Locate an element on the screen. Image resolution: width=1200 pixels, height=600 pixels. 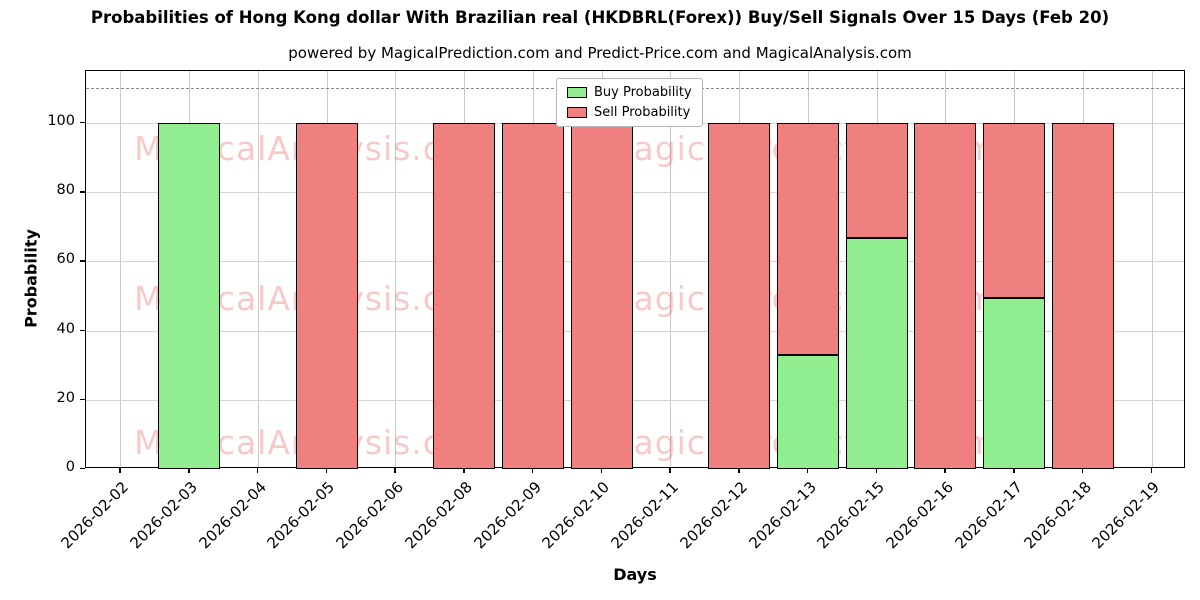
x-tick-label: 2026-02-17 is located at coordinates (988, 515).